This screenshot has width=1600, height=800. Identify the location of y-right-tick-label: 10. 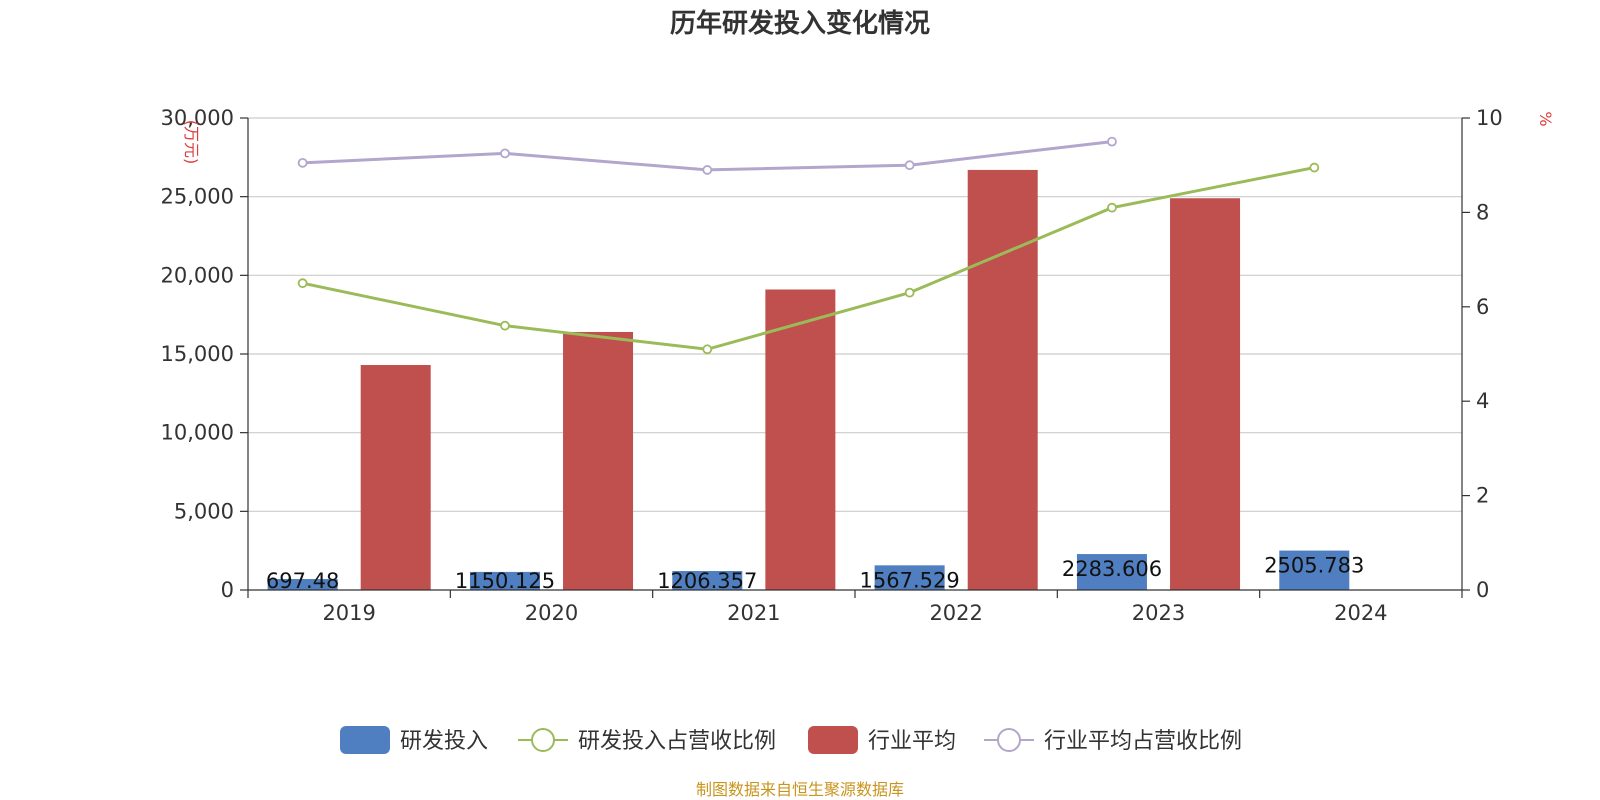
(1489, 118).